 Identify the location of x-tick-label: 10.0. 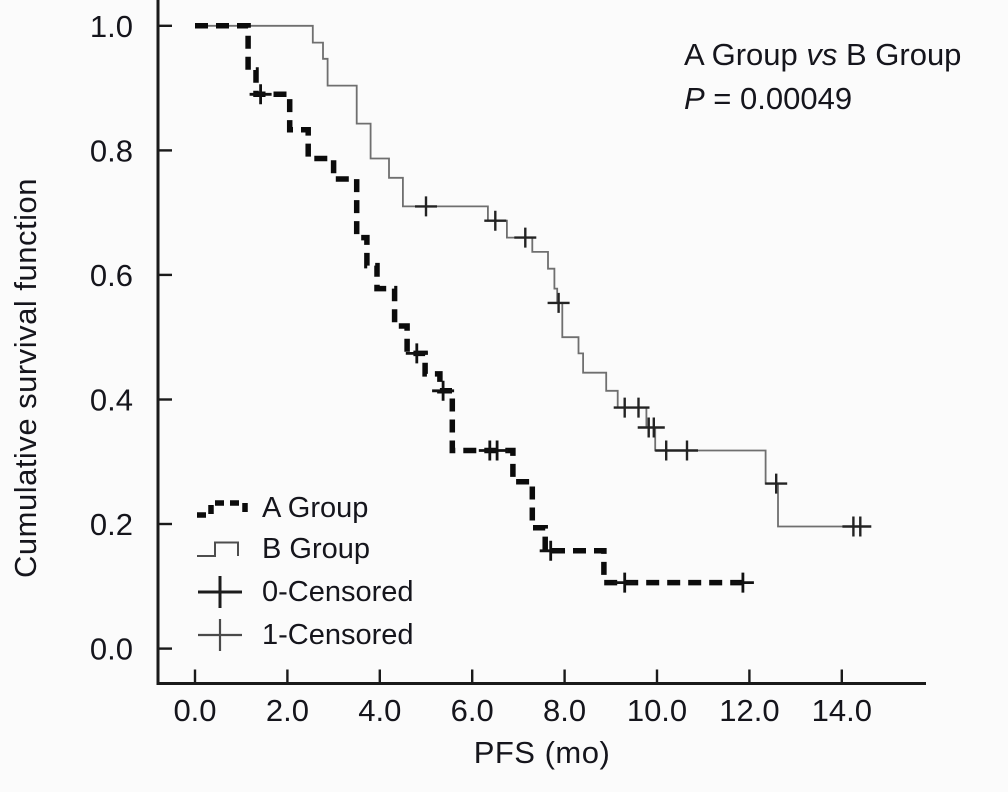
(657, 710).